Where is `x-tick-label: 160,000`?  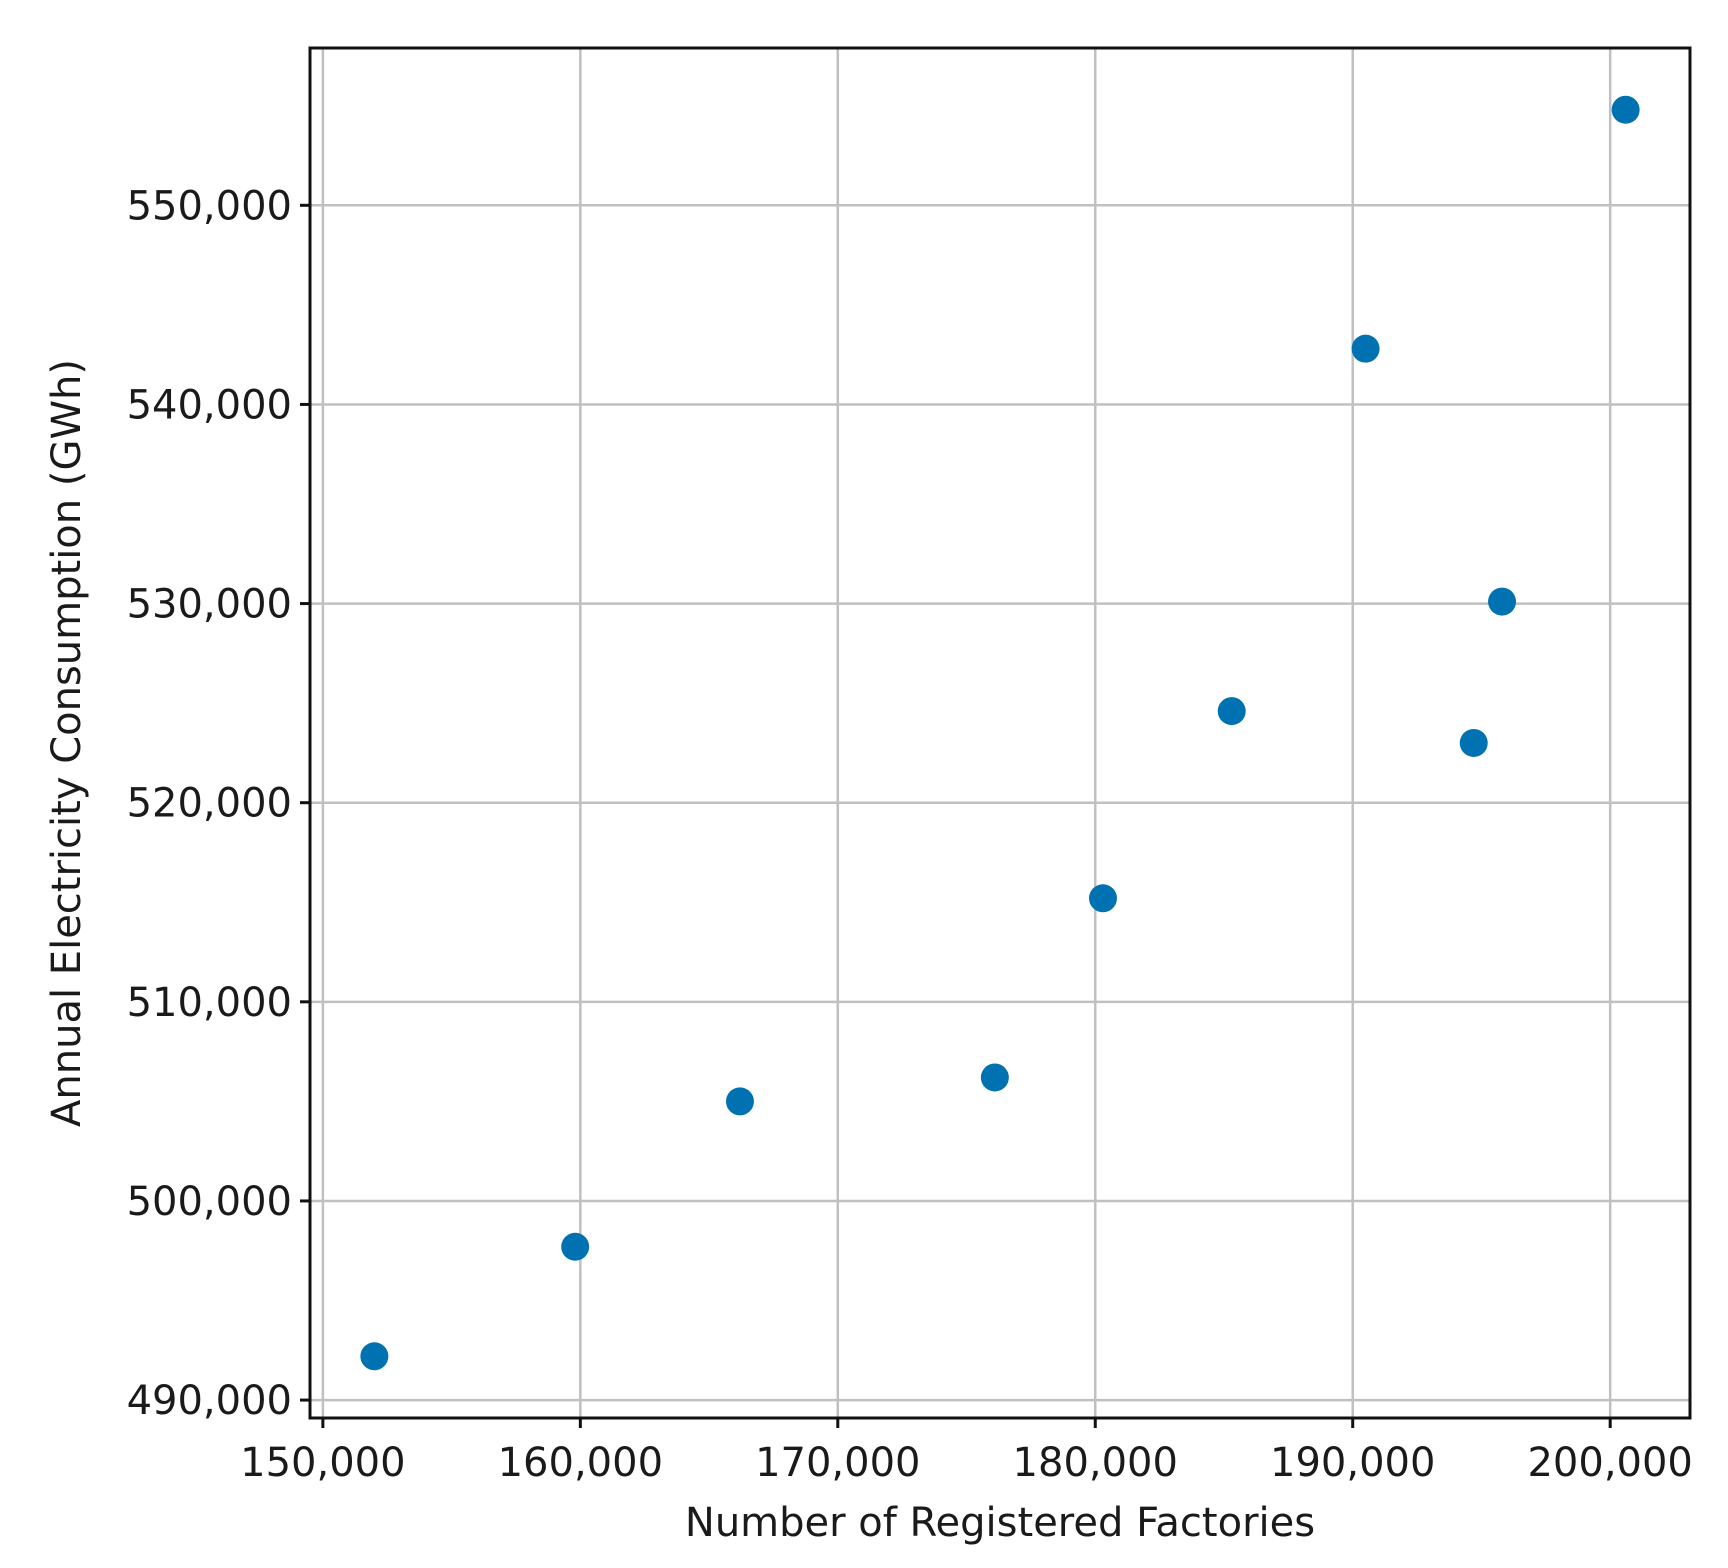
x-tick-label: 160,000 is located at coordinates (580, 1463).